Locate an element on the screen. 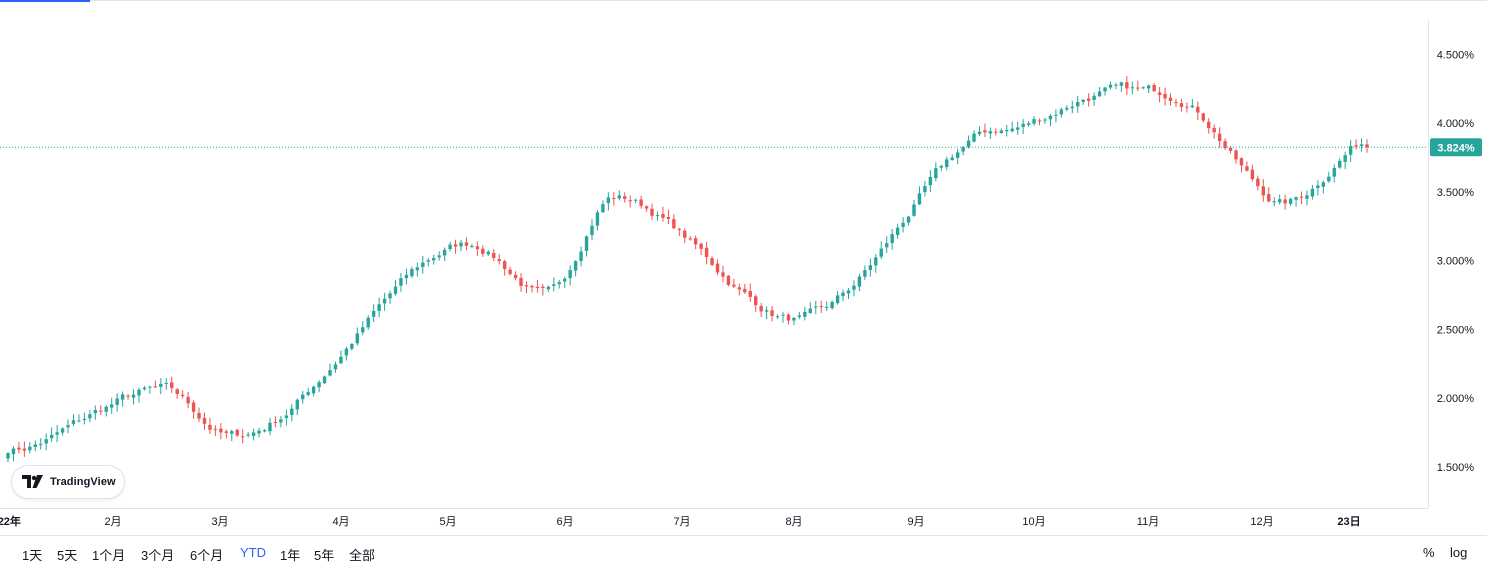 This screenshot has width=1487, height=564. time-axis-label: 4月 is located at coordinates (340, 522).